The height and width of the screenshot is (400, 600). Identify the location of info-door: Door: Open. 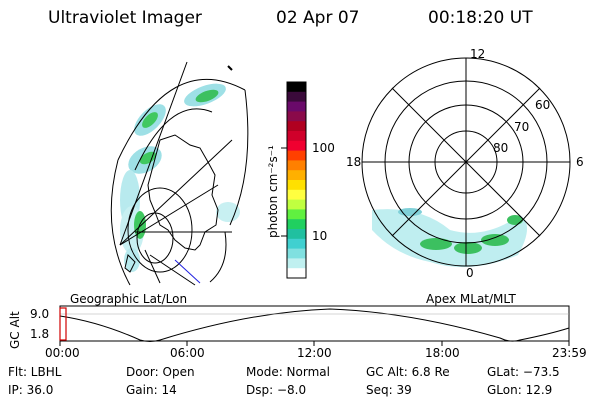
(160, 372).